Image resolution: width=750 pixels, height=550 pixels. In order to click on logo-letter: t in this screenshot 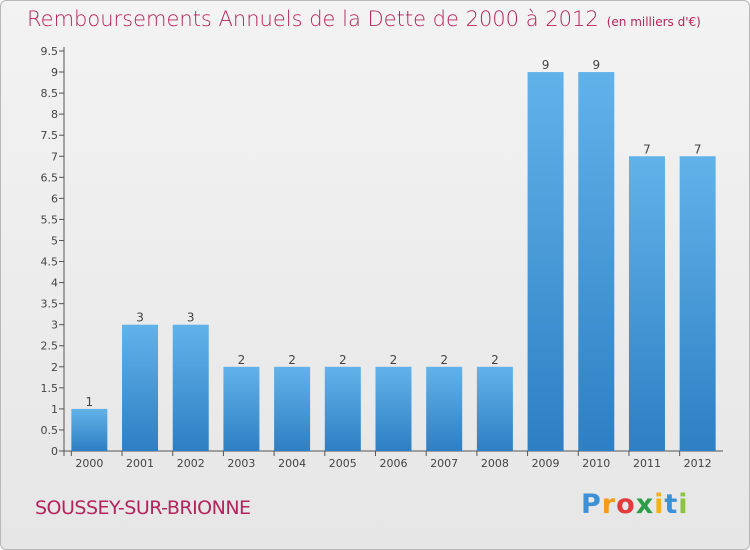, I will do `click(671, 504)`.